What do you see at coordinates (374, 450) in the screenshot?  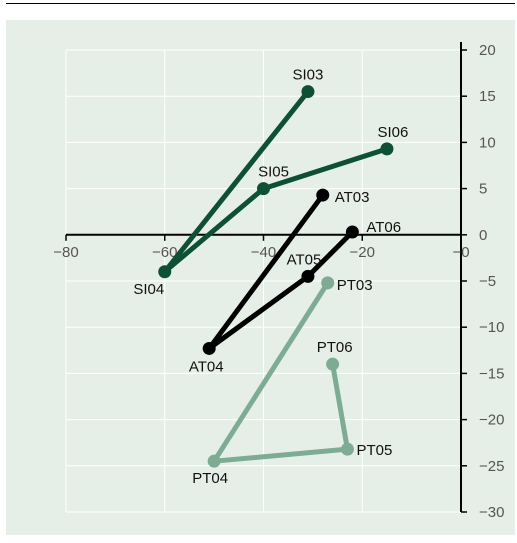 I see `data-label: PT05` at bounding box center [374, 450].